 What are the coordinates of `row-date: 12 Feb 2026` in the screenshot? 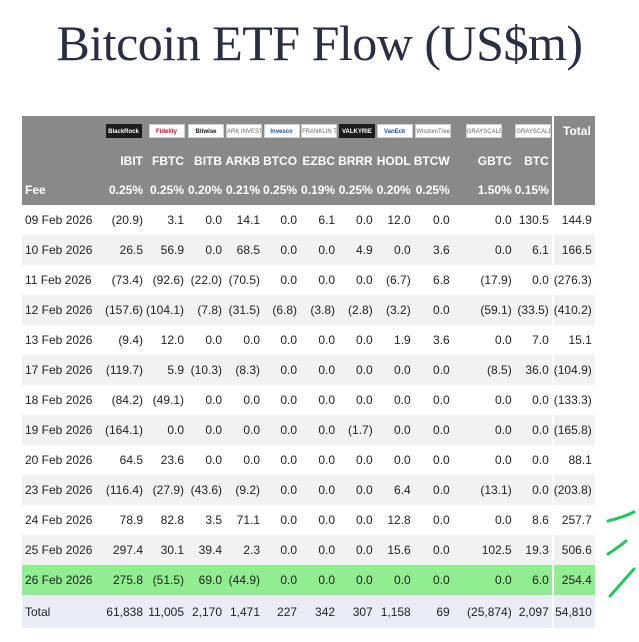 It's located at (61, 310).